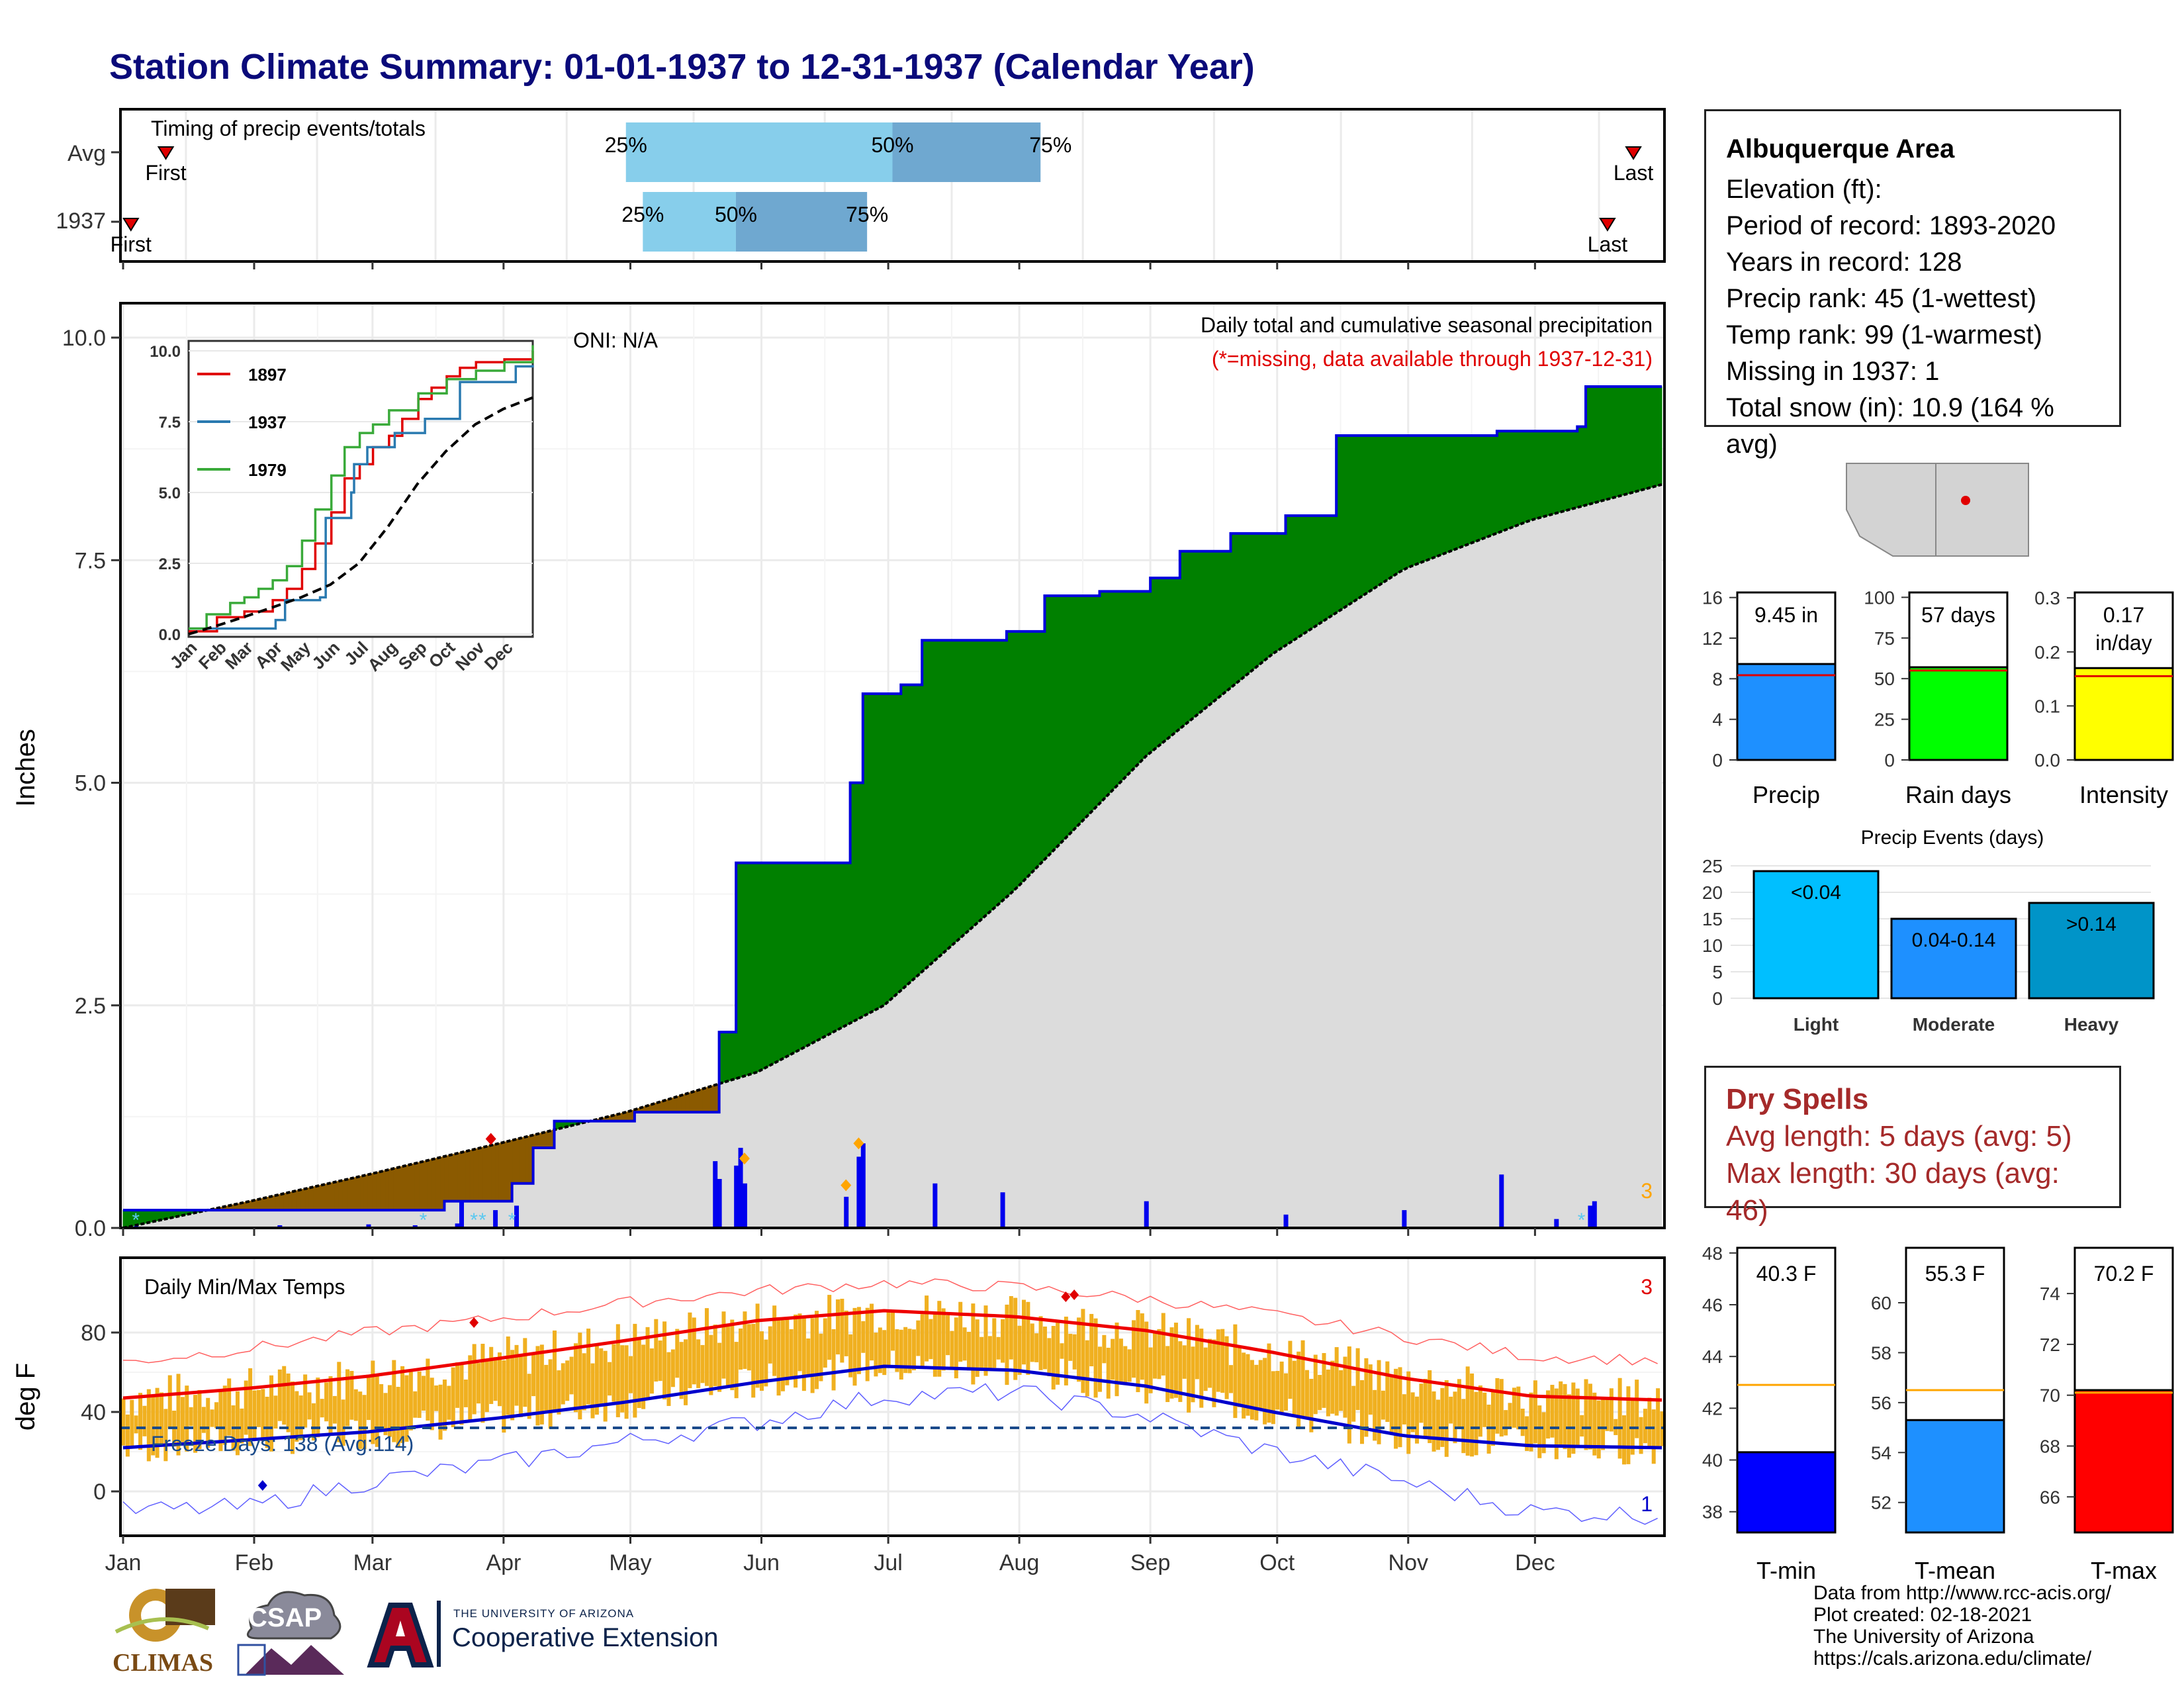 This screenshot has width=2184, height=1688. What do you see at coordinates (1712, 1356) in the screenshot?
I see `tmin-tick-label: 44` at bounding box center [1712, 1356].